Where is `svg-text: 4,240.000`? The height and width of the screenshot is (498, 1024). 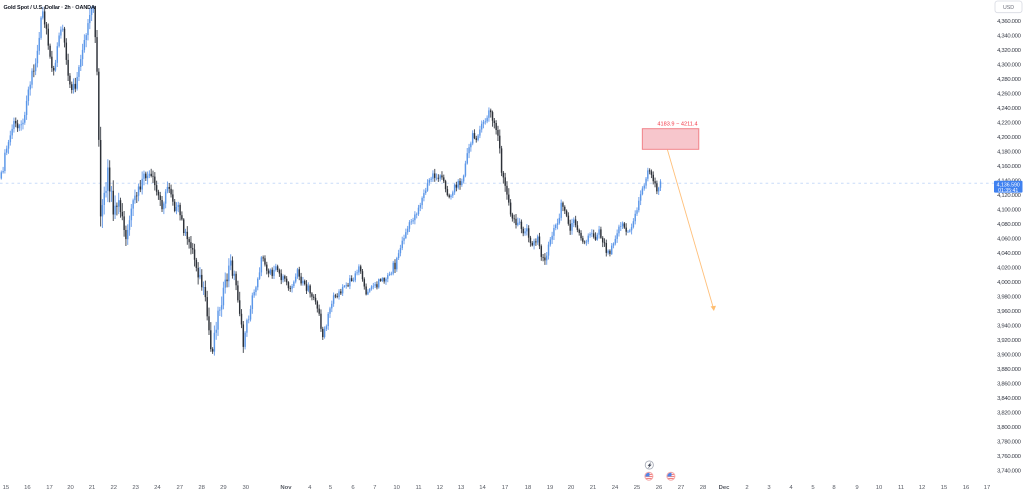
svg-text: 4,240.000 is located at coordinates (1009, 109).